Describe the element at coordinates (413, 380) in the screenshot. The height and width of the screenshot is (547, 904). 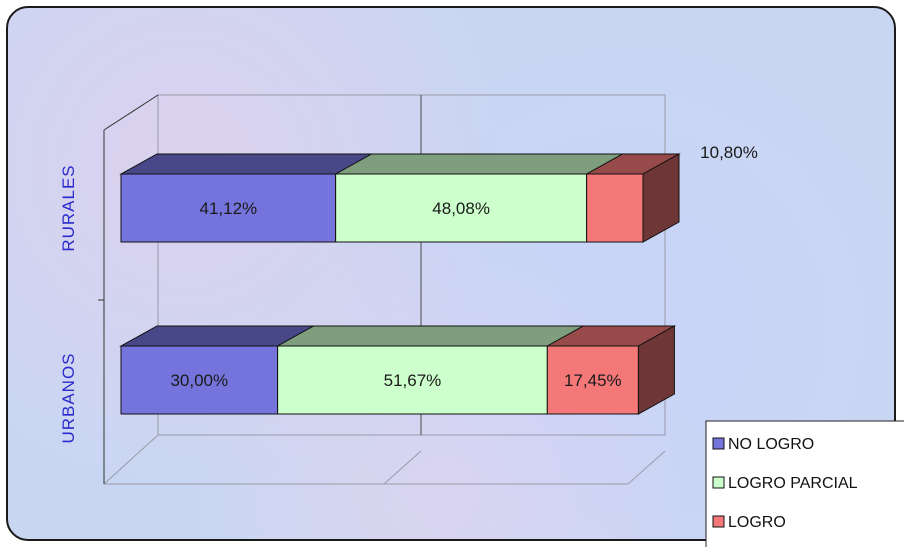
I see `data-label: 51,67%` at that location.